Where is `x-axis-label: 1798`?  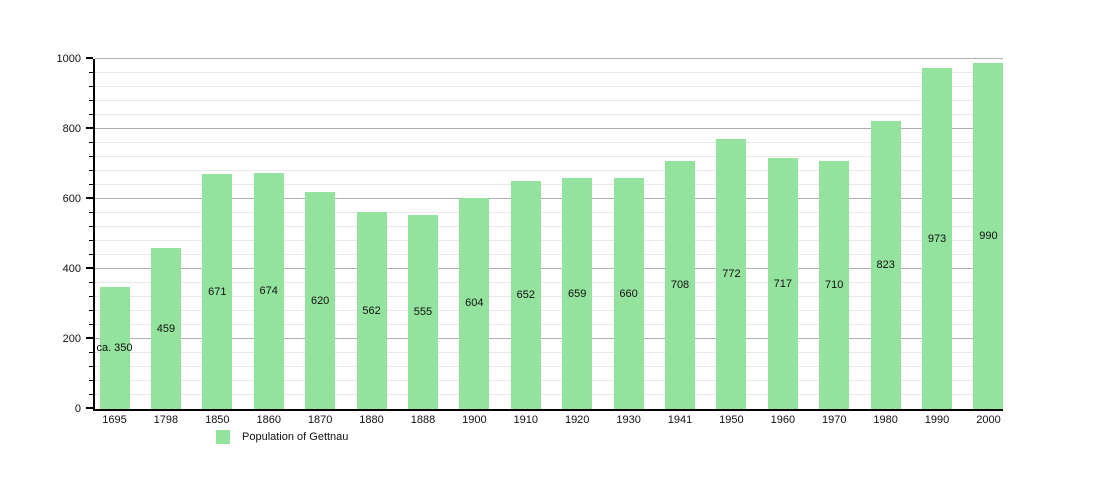 x-axis-label: 1798 is located at coordinates (166, 420).